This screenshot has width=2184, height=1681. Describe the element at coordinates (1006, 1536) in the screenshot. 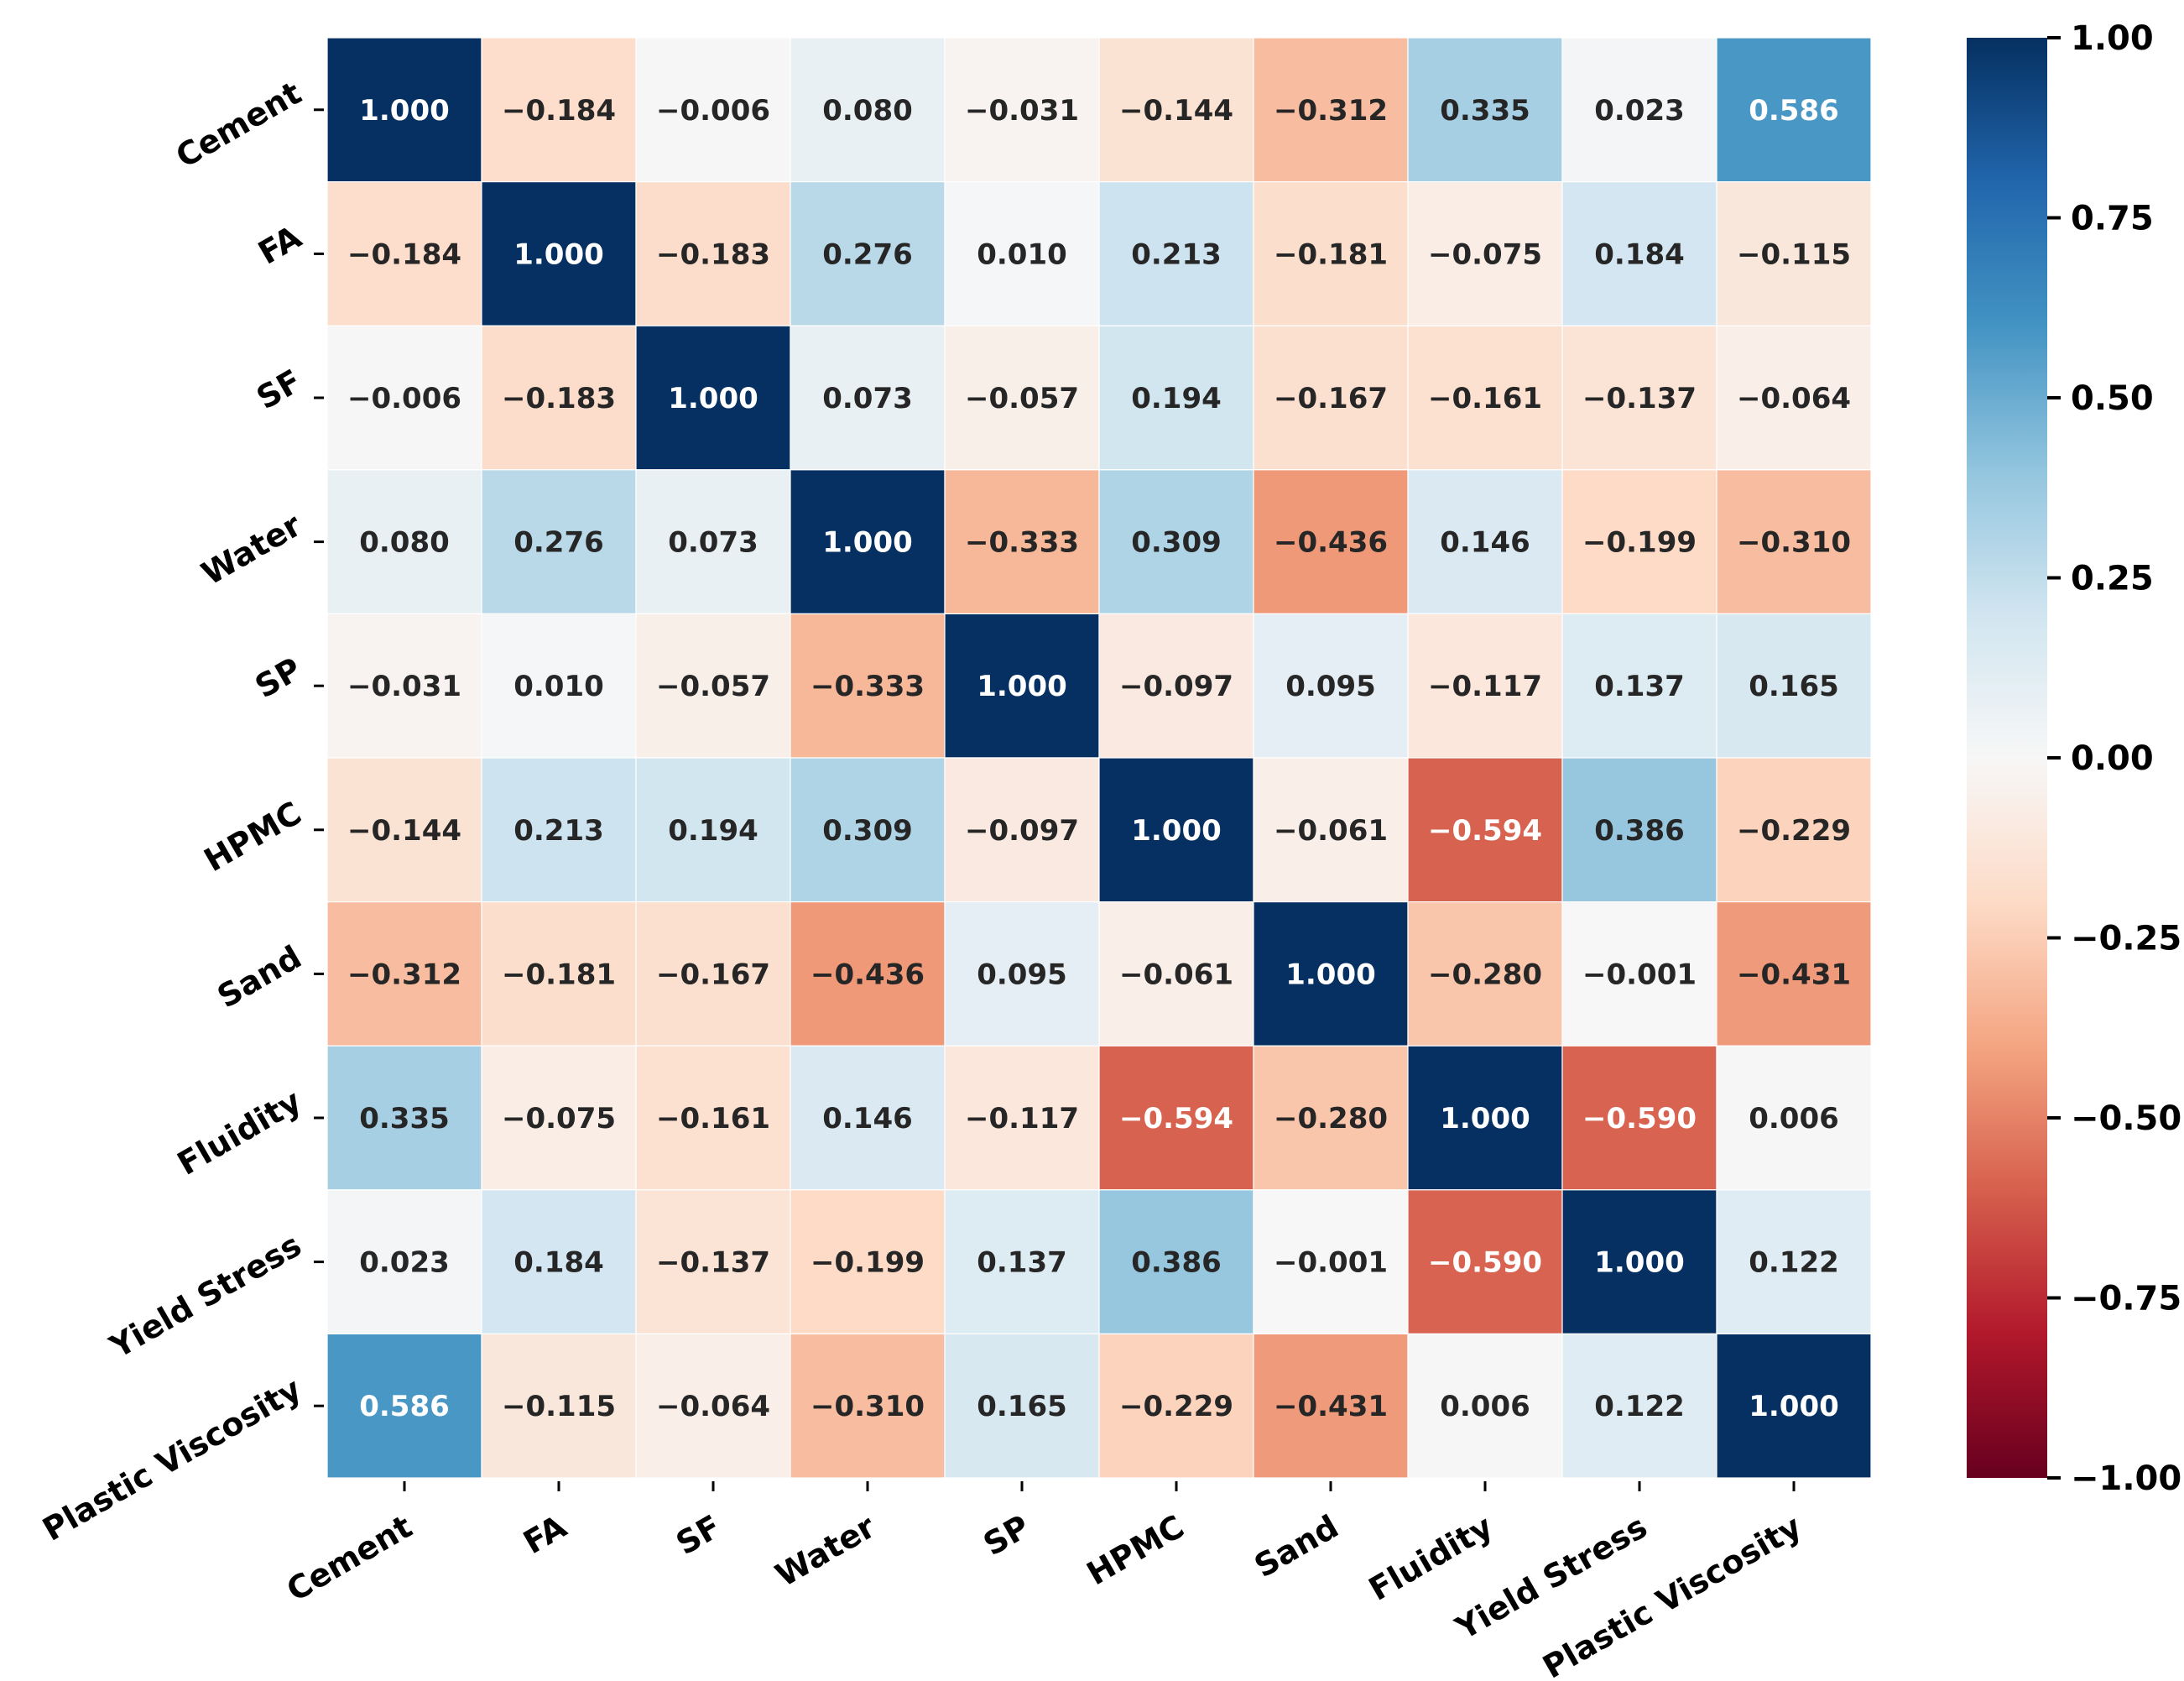

I see `x-tick-label-sp: SP` at that location.